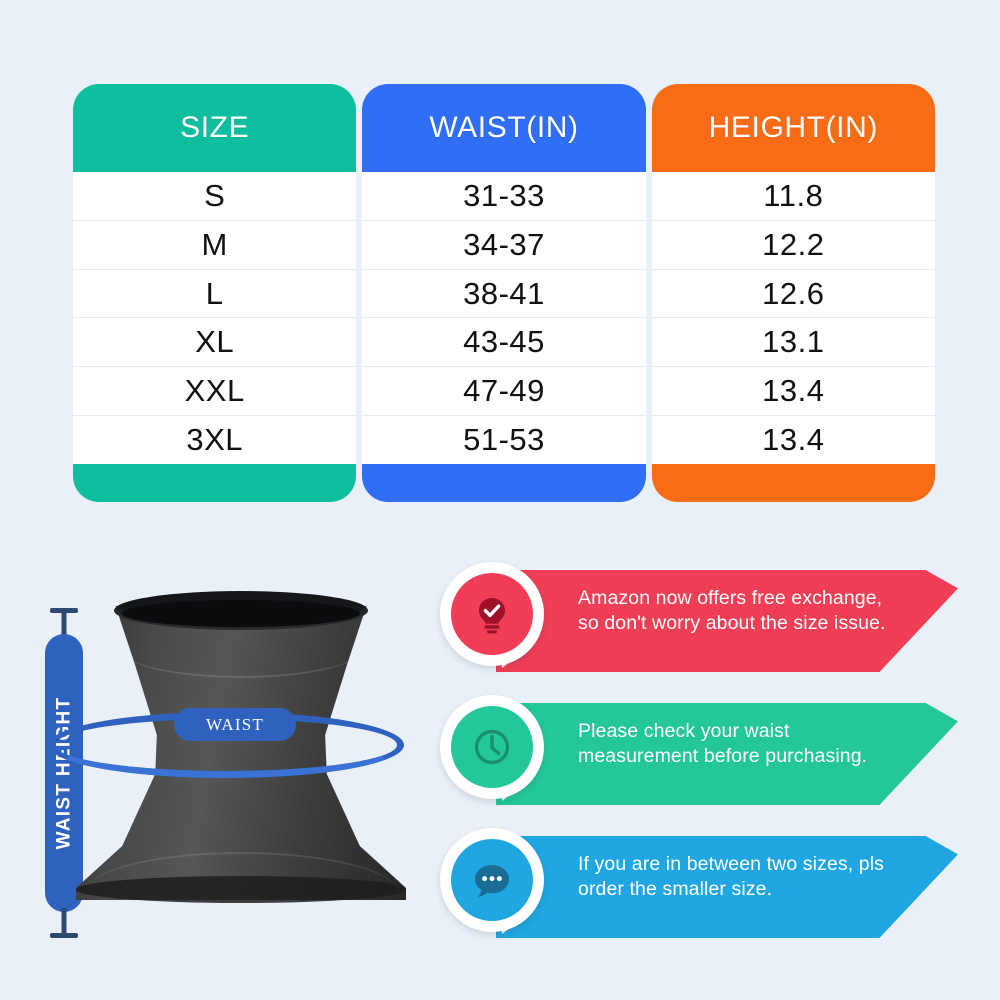 Image resolution: width=1000 pixels, height=1000 pixels. Describe the element at coordinates (793, 343) in the screenshot. I see `table-cell: 13.1` at that location.